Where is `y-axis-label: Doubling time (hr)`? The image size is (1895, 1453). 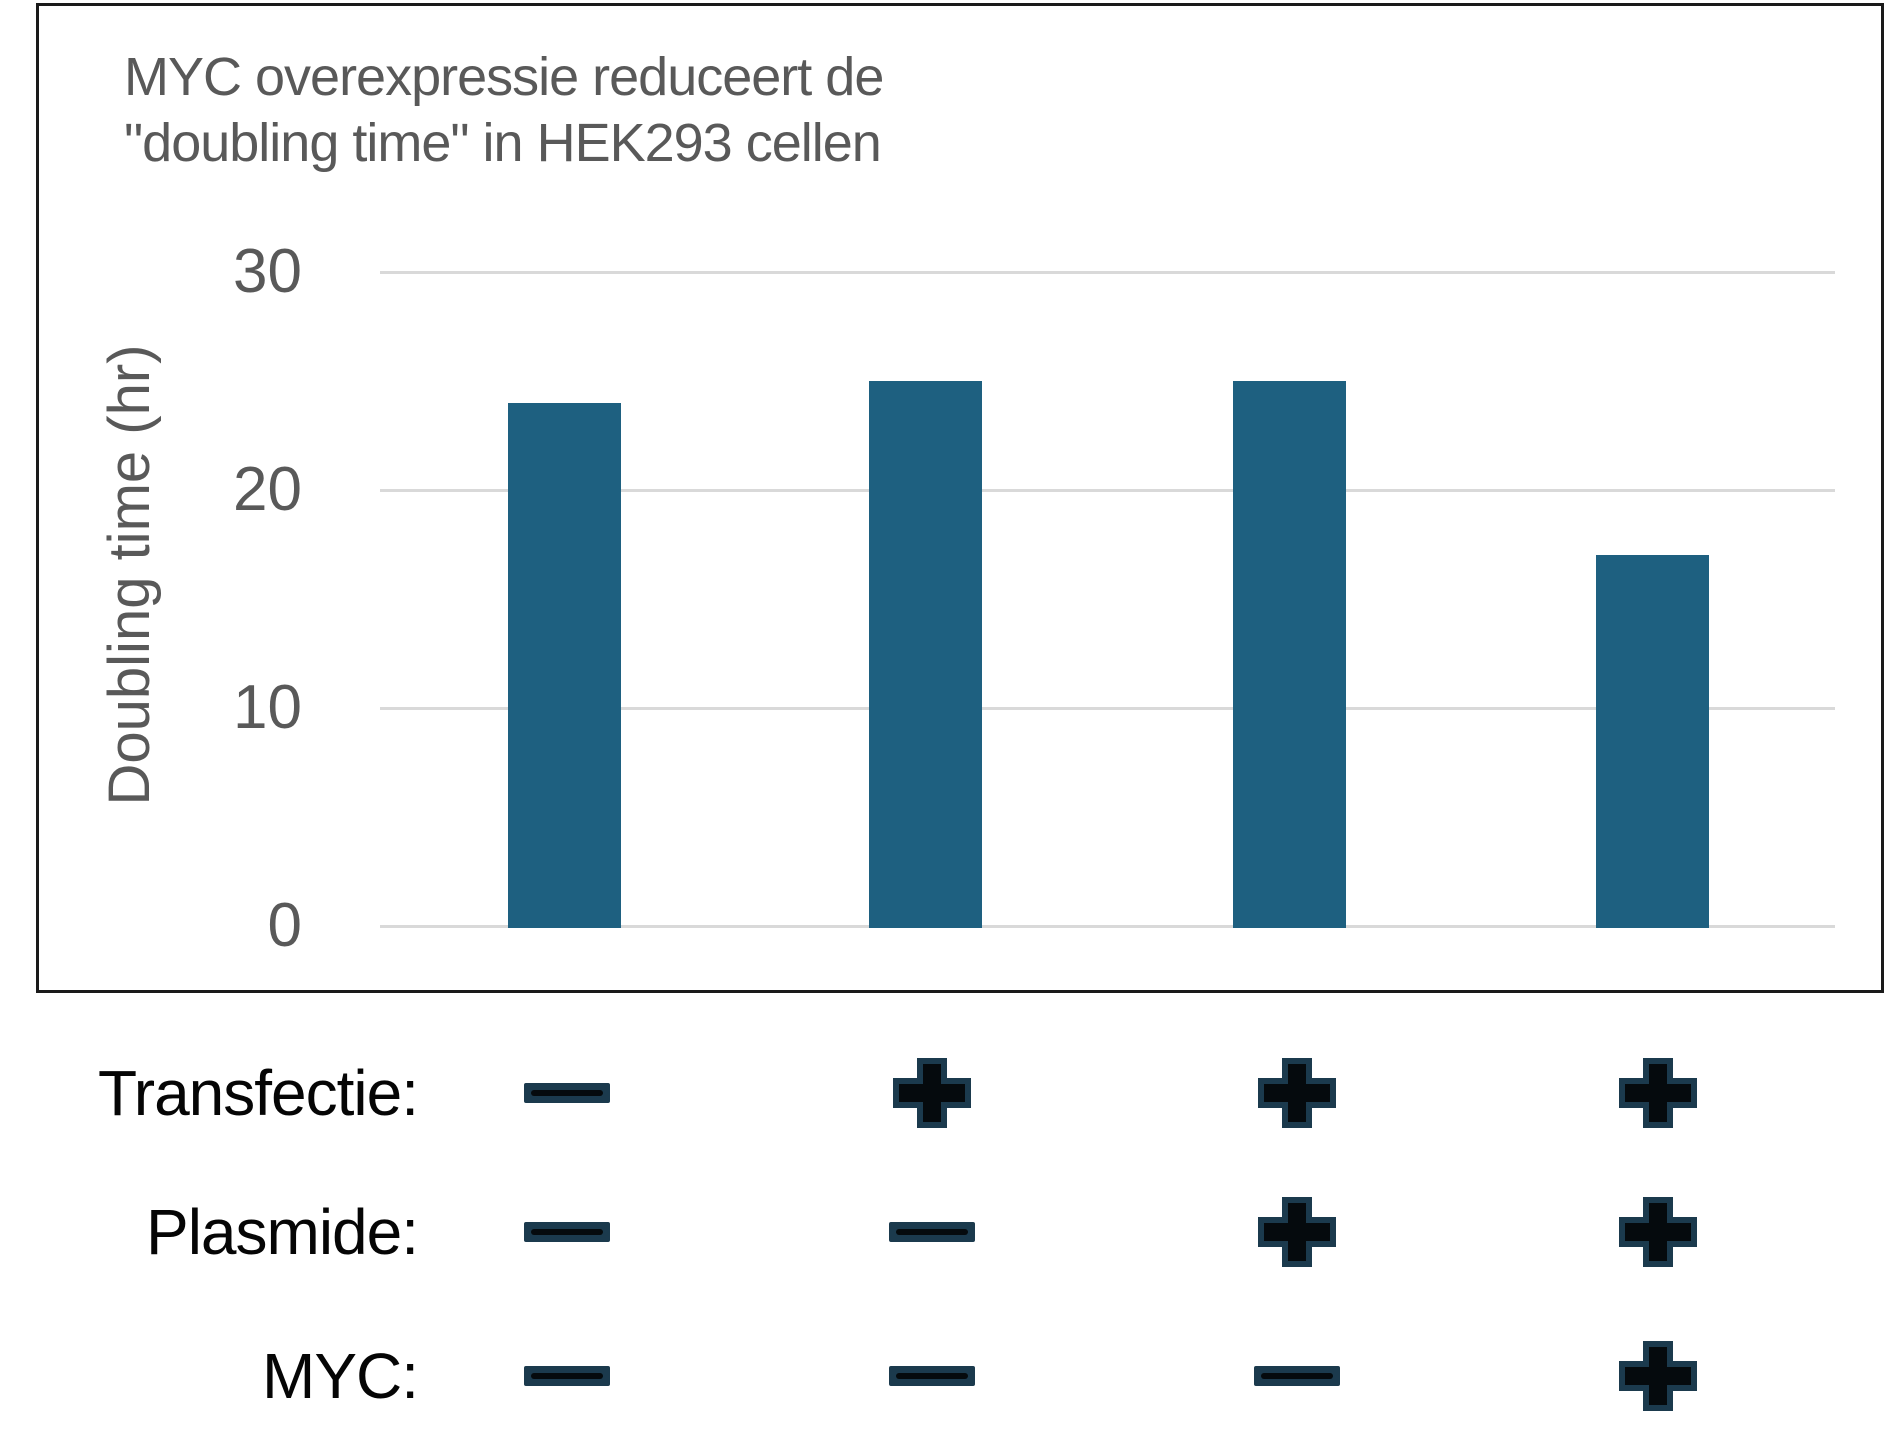
y-axis-label: Doubling time (hr) is located at coordinates (129, 575).